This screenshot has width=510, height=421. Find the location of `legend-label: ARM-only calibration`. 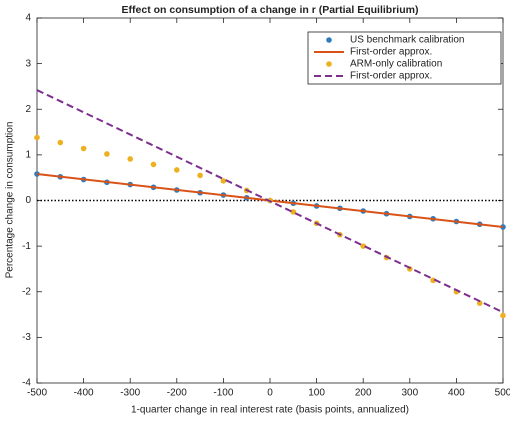

legend-label: ARM-only calibration is located at coordinates (396, 64).